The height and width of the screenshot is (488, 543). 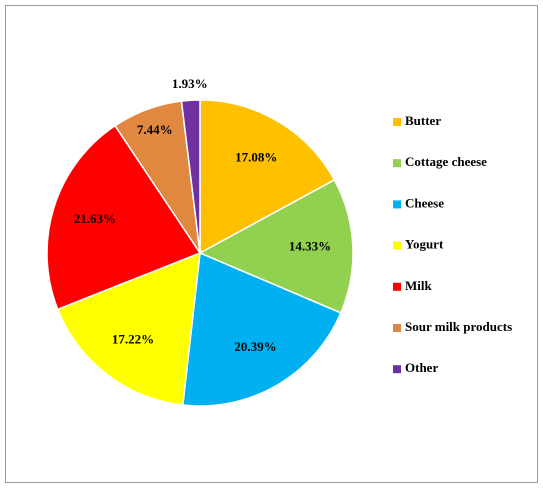 I want to click on data-label: 17.22%, so click(x=133, y=338).